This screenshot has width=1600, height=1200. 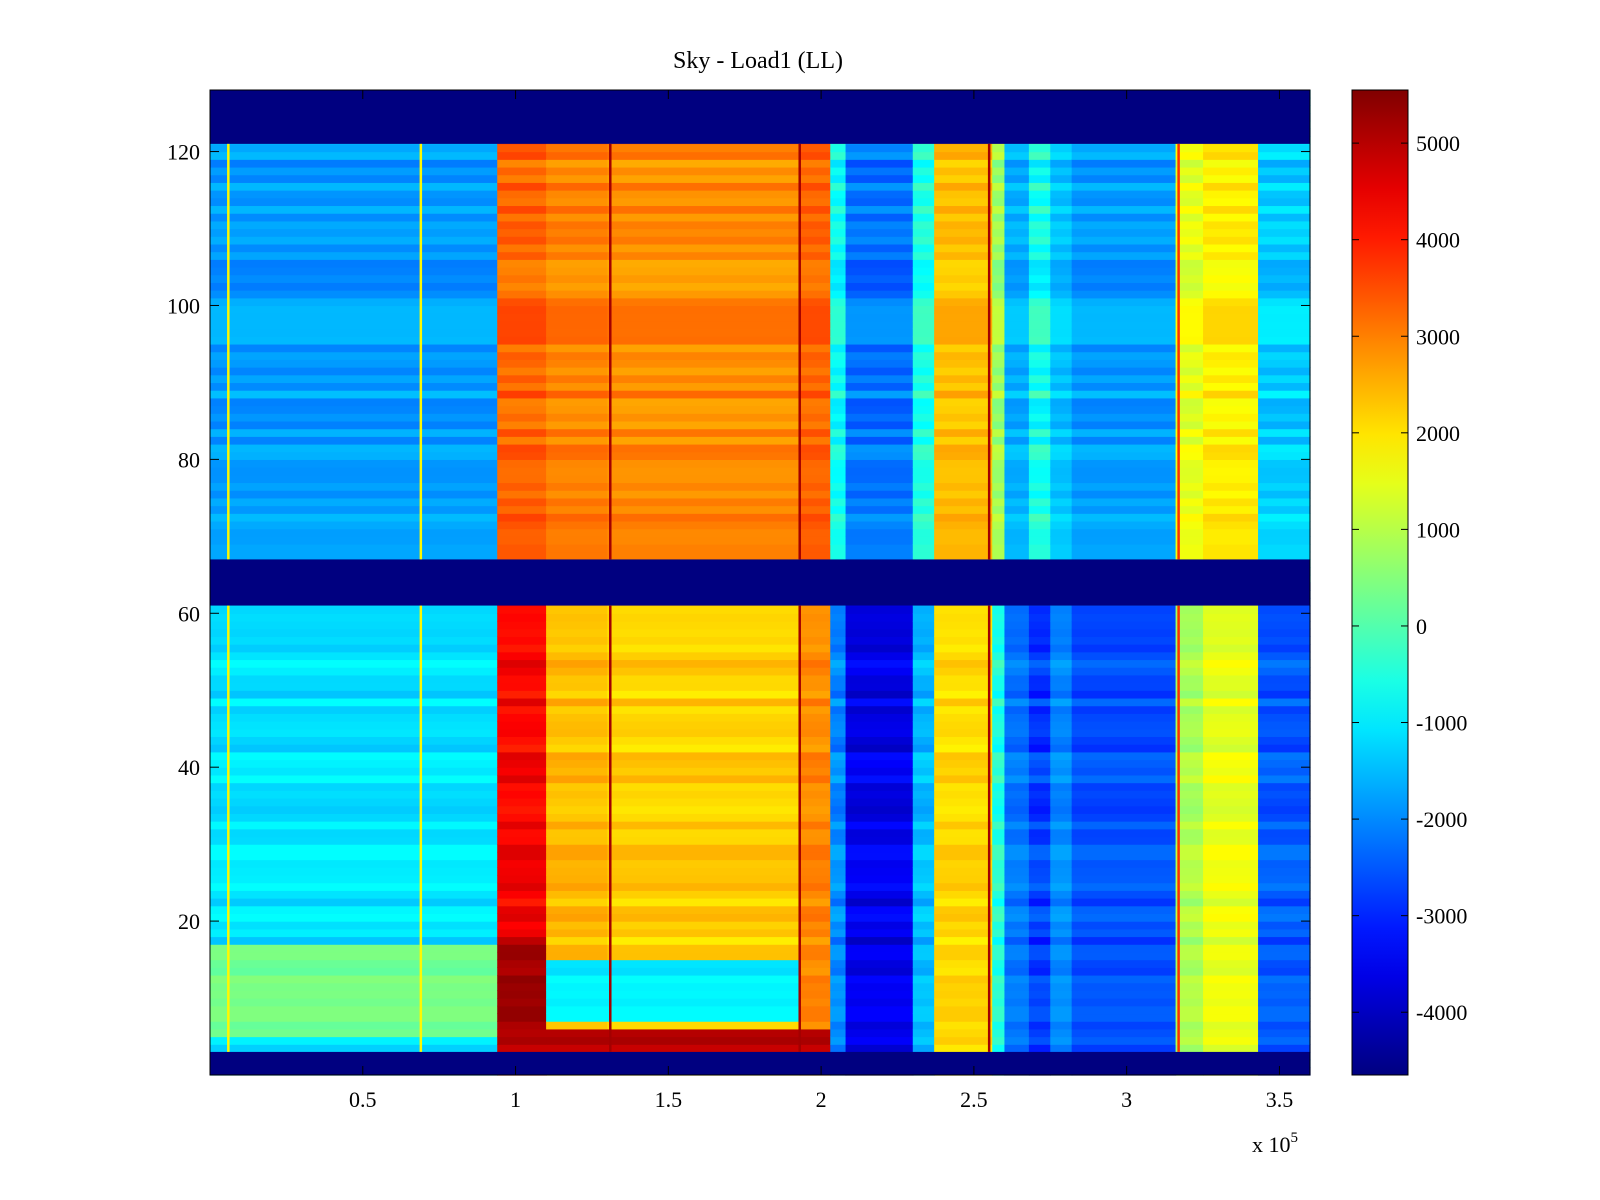 What do you see at coordinates (189, 613) in the screenshot?
I see `y-tick-label: 60` at bounding box center [189, 613].